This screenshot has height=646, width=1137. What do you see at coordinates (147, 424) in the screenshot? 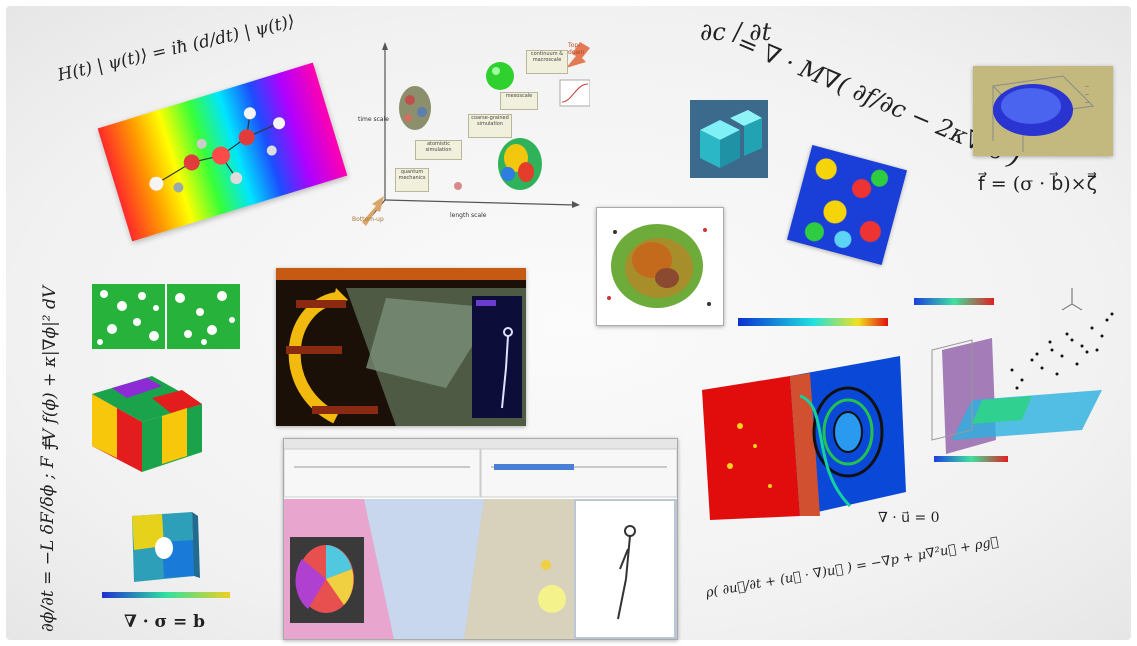
I see `polycrystal-block` at bounding box center [147, 424].